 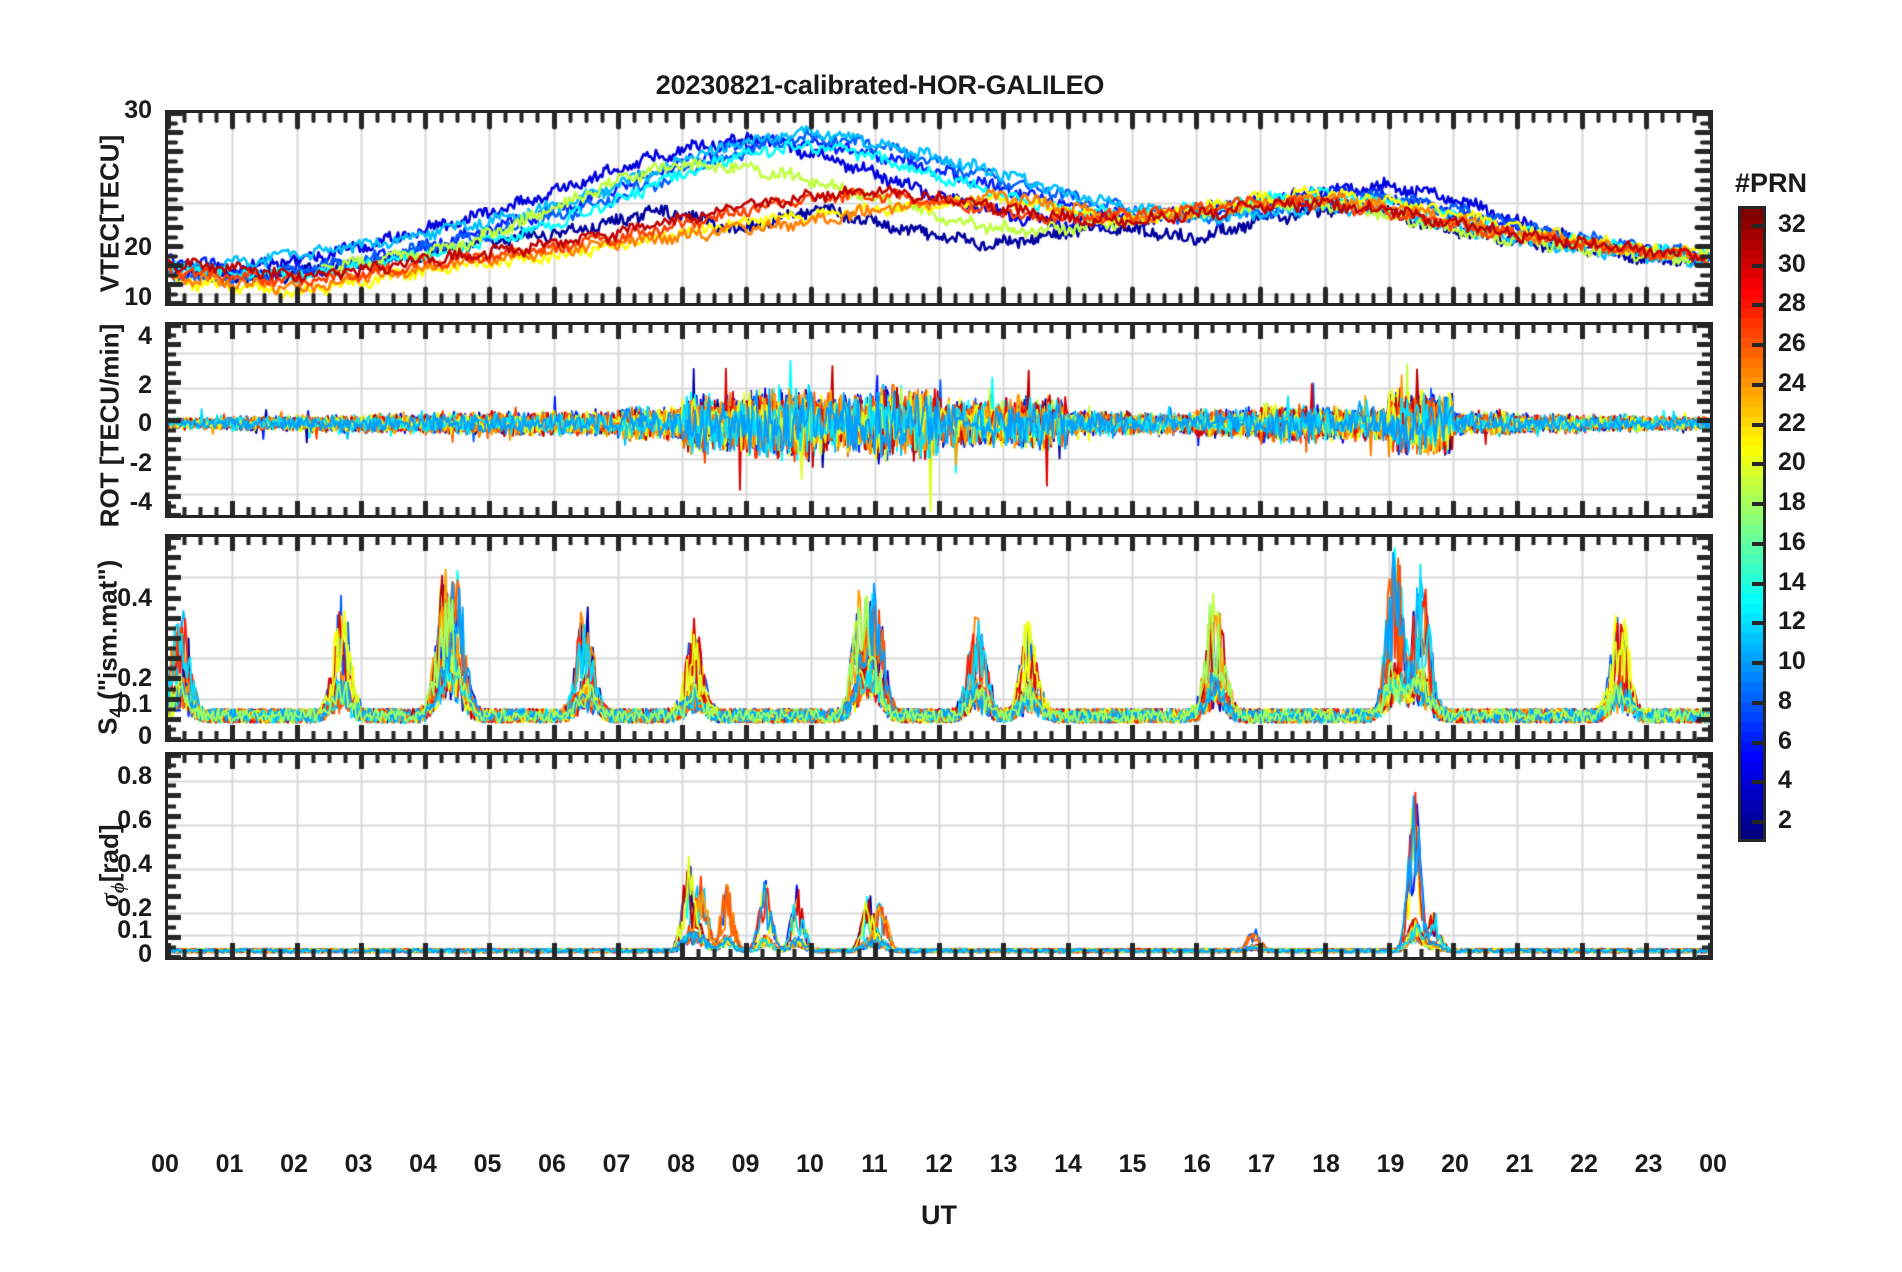 I want to click on s4-ytick-0p1: 0.1, so click(x=134, y=704).